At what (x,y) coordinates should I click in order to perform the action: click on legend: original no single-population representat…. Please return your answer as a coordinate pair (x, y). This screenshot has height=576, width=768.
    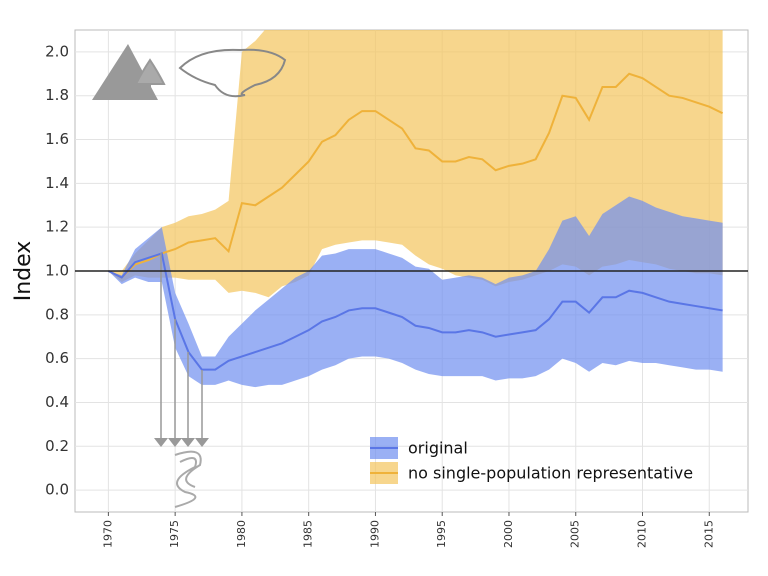
    Looking at the image, I should click on (531, 460).